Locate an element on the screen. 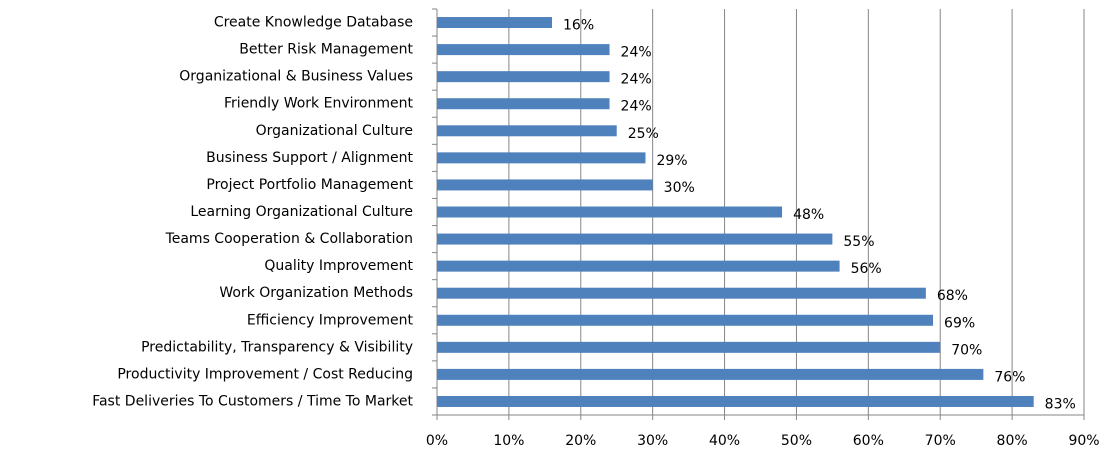  y-tick-label: Quality Improvement is located at coordinates (338, 266).